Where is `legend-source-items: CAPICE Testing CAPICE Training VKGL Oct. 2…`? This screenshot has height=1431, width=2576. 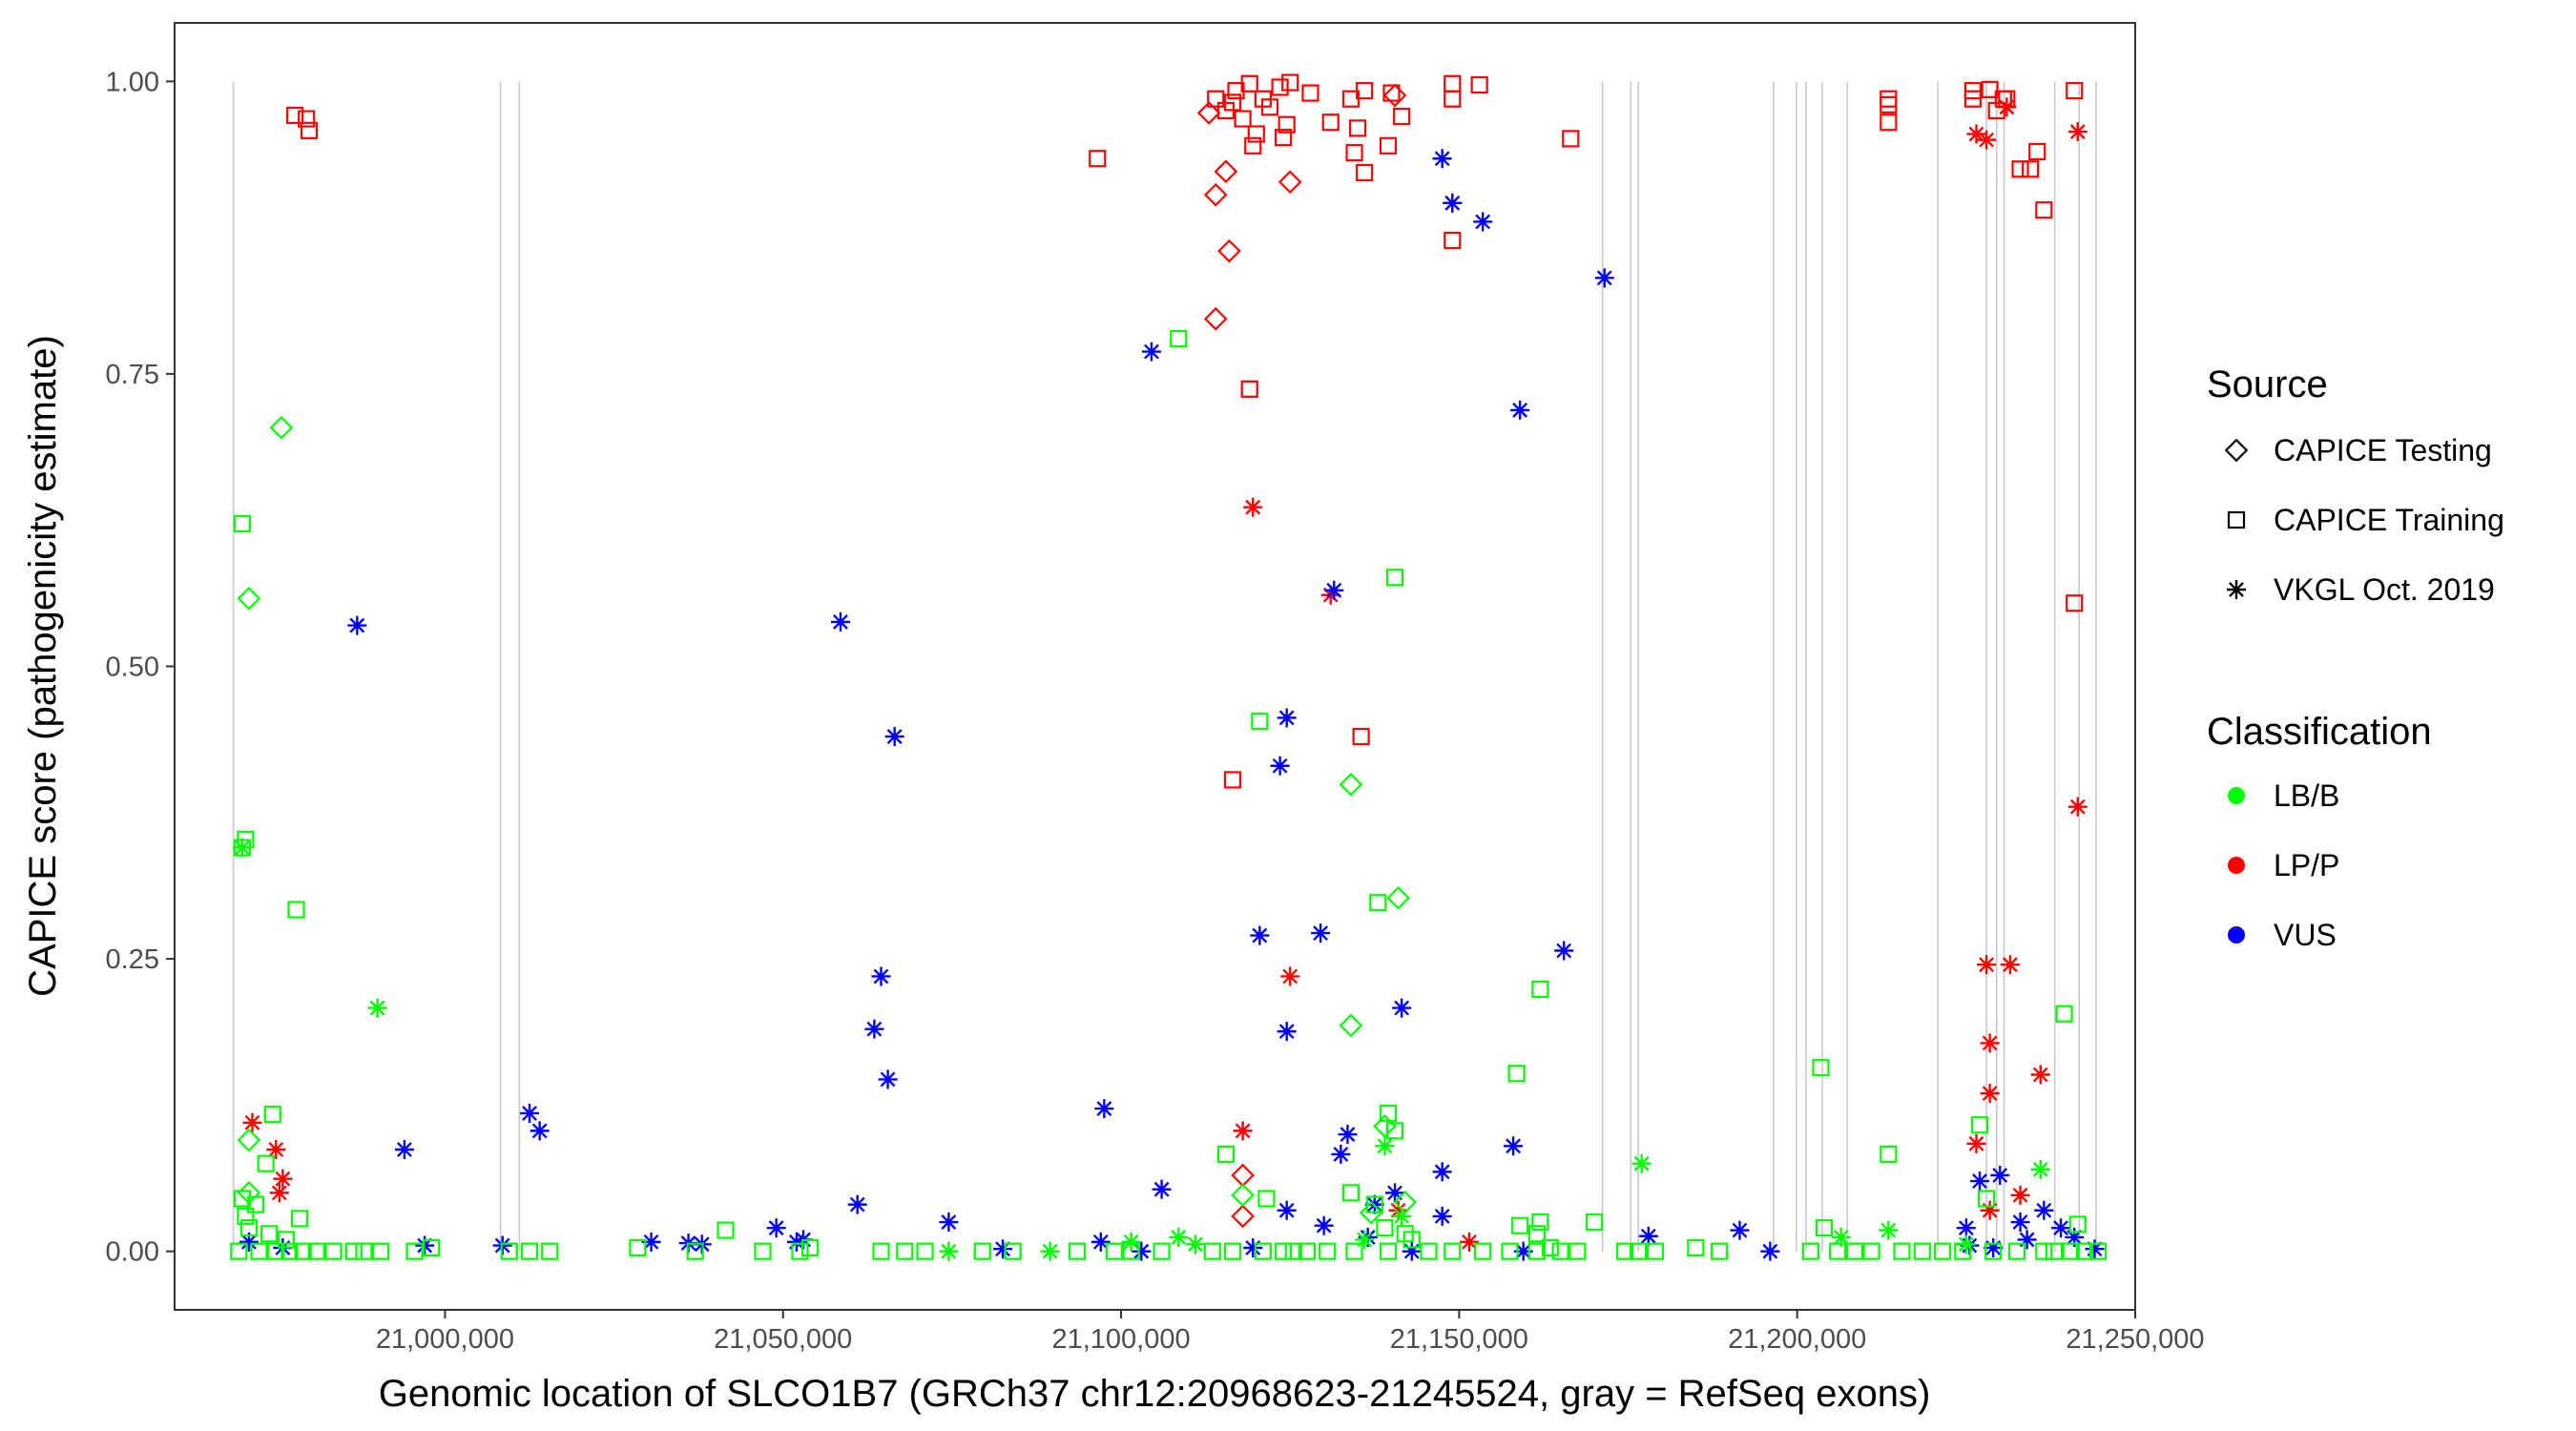 legend-source-items: CAPICE Testing CAPICE Training VKGL Oct. 2… is located at coordinates (2364, 520).